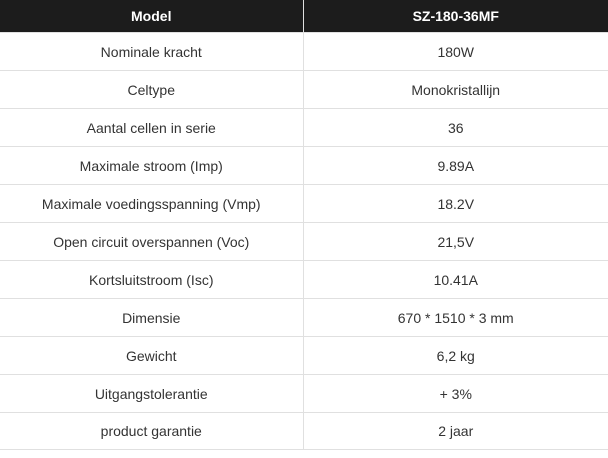 This screenshot has height=458, width=608. I want to click on row-value: 180W, so click(455, 51).